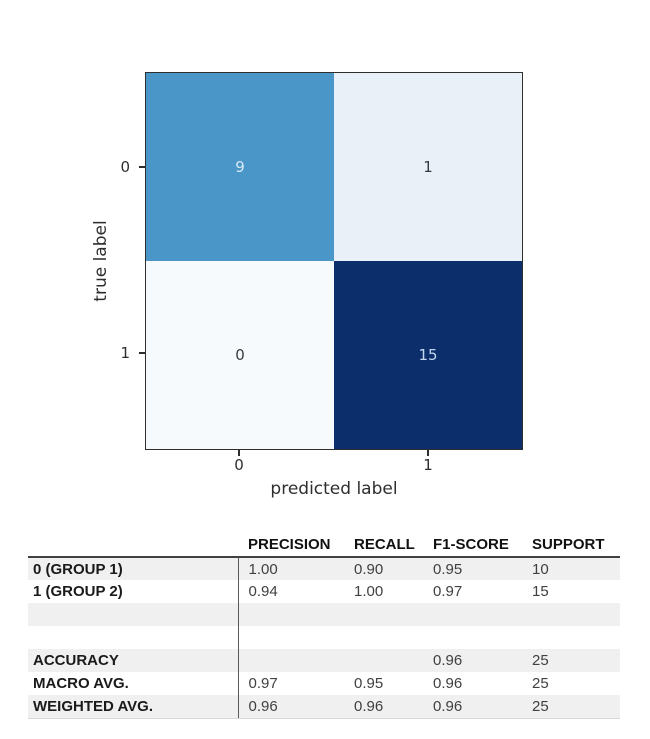 This screenshot has width=650, height=739. I want to click on y-tick-label-0: 0, so click(125, 167).